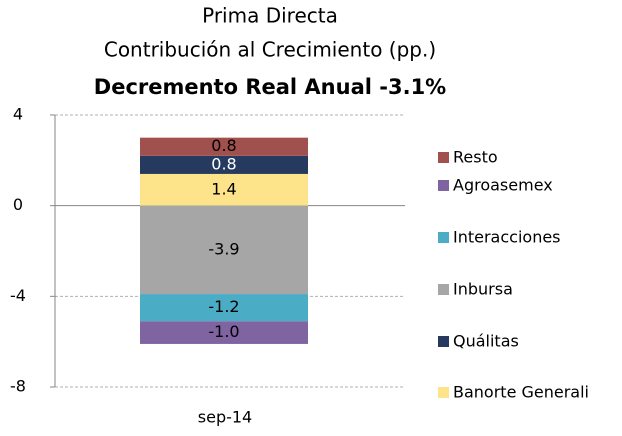  Describe the element at coordinates (270, 16) in the screenshot. I see `chart-title: Prima Directa` at that location.